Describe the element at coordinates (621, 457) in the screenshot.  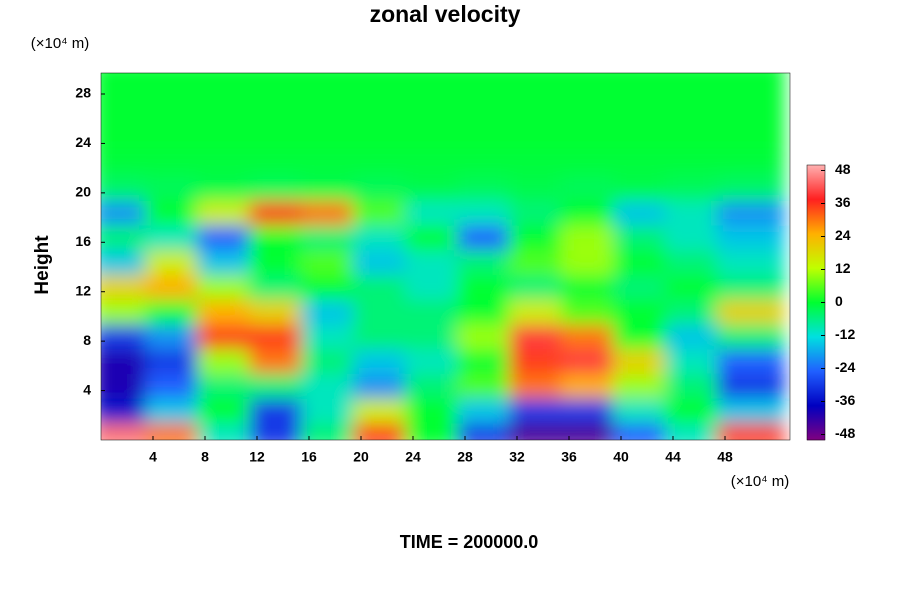
I see `x-tick-label: 40` at that location.